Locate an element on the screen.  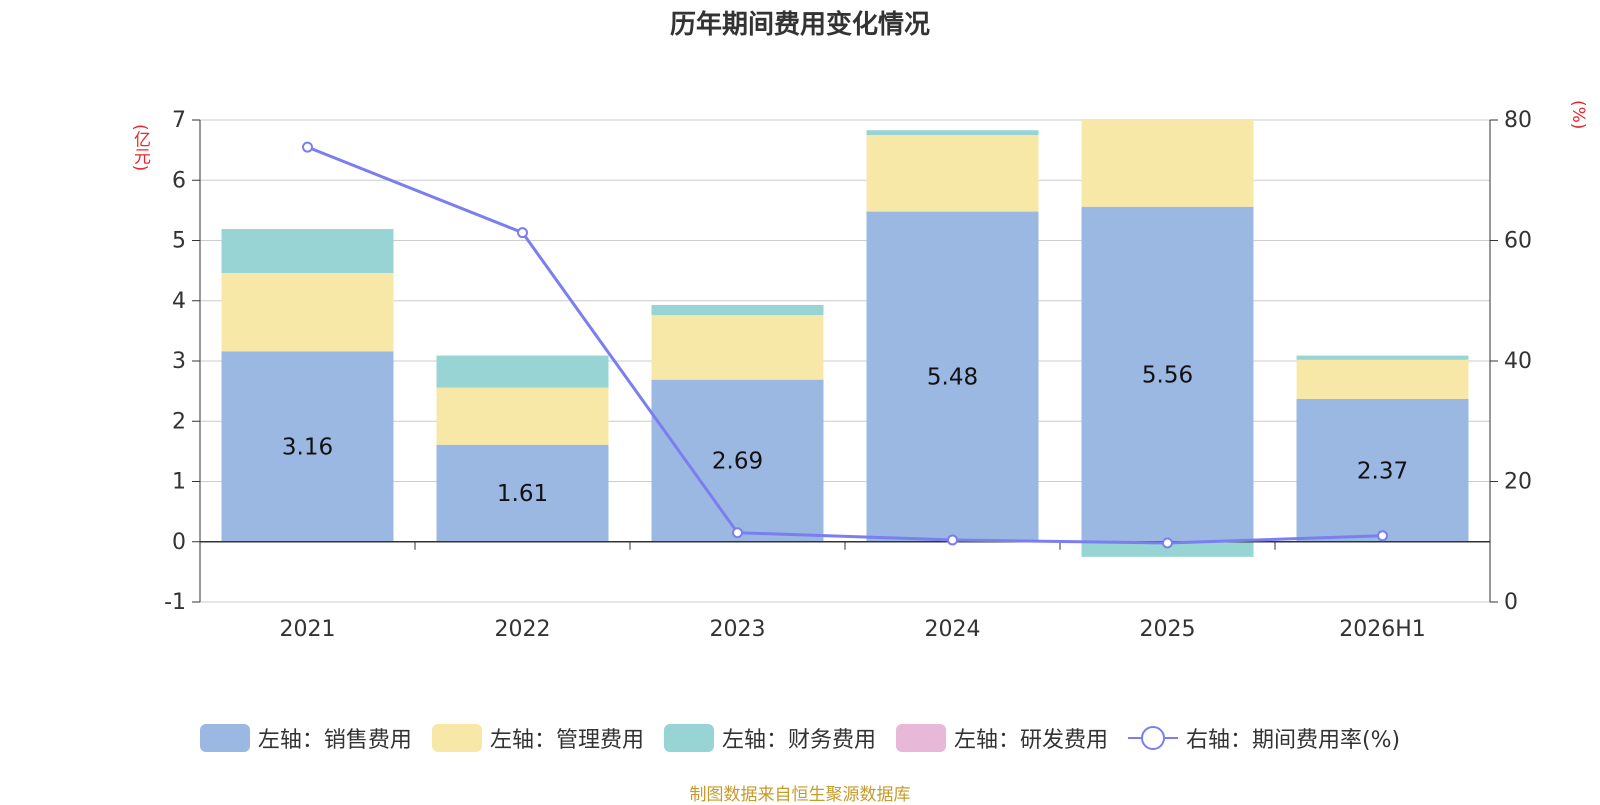
legend-item-rate: 右轴：期间费用率(%) is located at coordinates (1264, 738).